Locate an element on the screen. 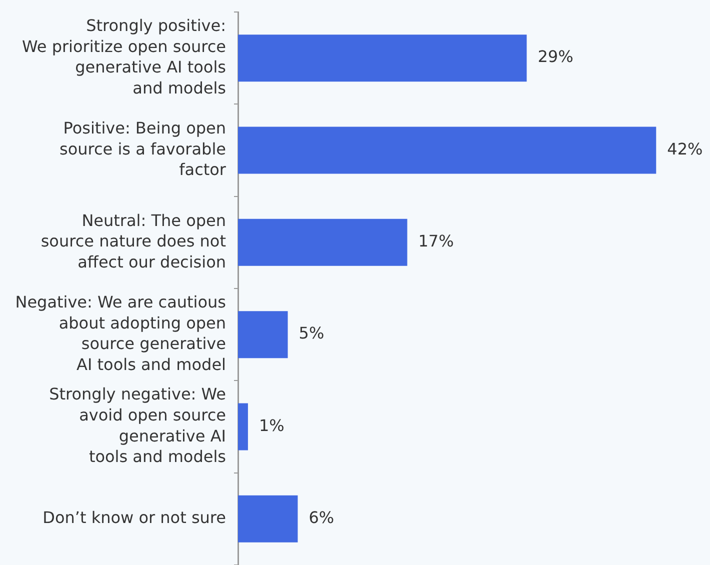 This screenshot has height=565, width=710. y-tick-label: Negative: We are cautious about adopting open source generative AI tools and model is located at coordinates (120, 333).